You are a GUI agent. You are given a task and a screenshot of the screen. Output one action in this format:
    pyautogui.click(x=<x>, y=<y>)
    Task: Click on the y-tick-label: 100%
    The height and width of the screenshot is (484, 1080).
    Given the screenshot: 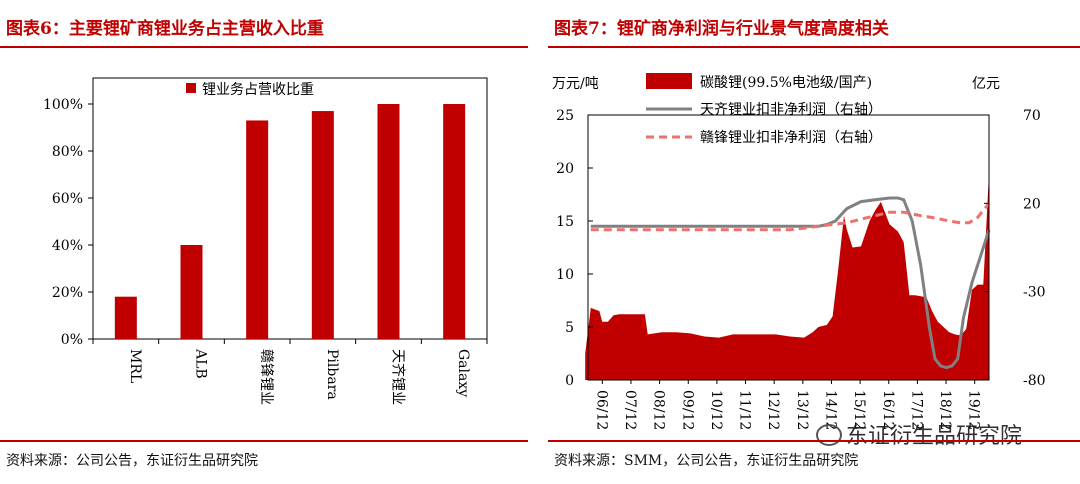 What is the action you would take?
    pyautogui.click(x=63, y=105)
    